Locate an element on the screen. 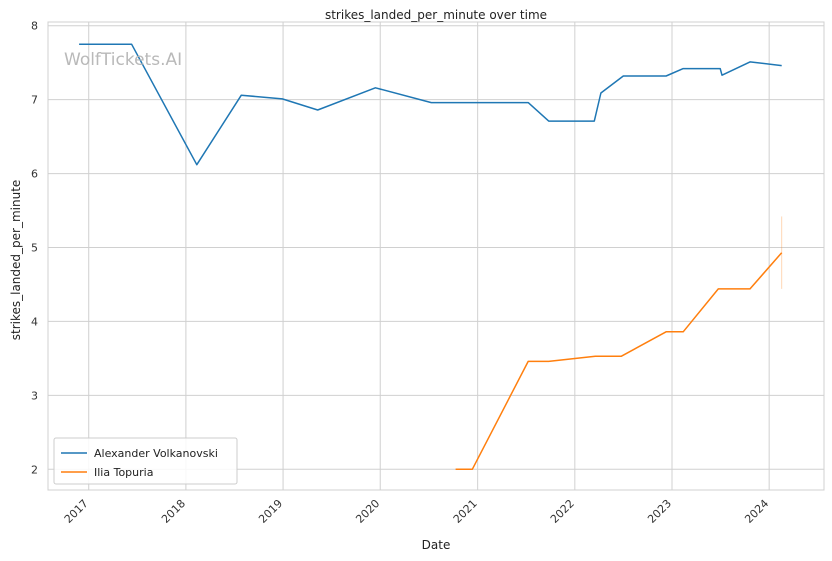 The height and width of the screenshot is (561, 832). y-tick-label: 4 is located at coordinates (34, 321).